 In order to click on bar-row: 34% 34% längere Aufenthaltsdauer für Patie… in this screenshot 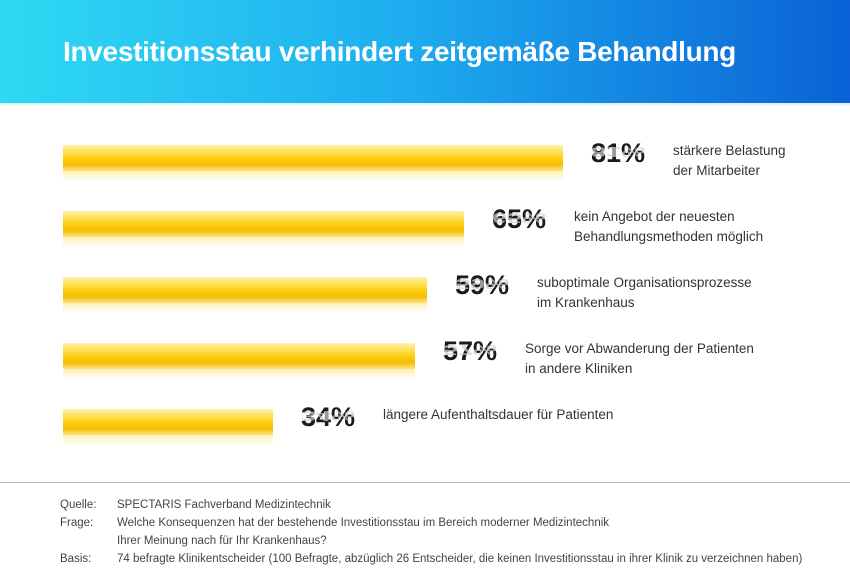, I will do `click(425, 409)`.